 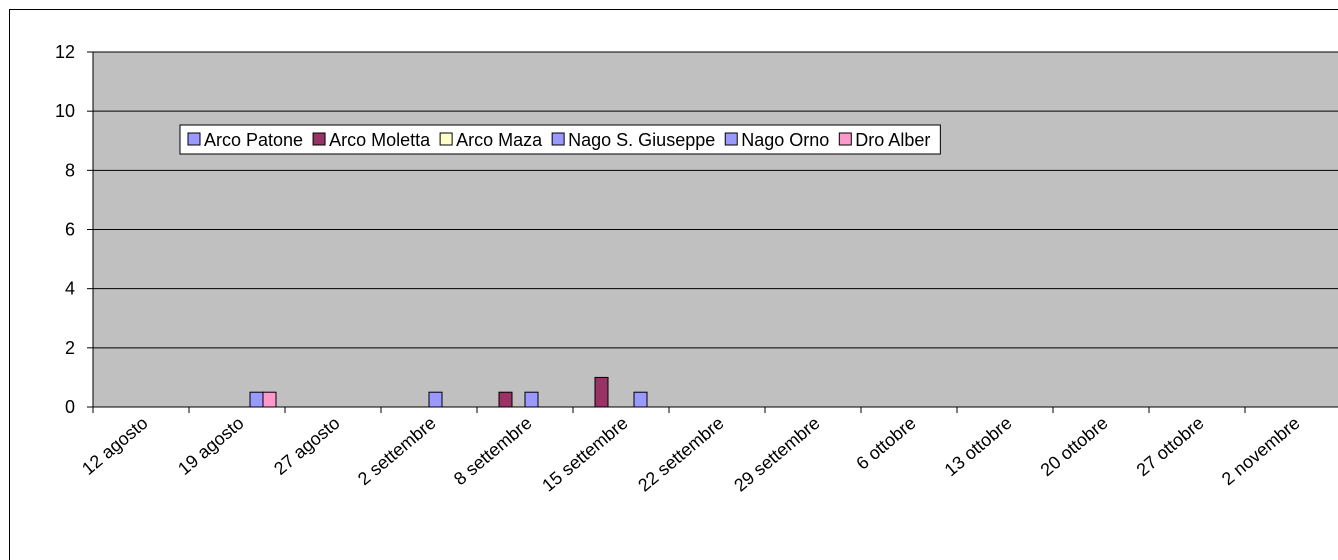 What do you see at coordinates (892, 140) in the screenshot?
I see `legend-label: Dro Alber` at bounding box center [892, 140].